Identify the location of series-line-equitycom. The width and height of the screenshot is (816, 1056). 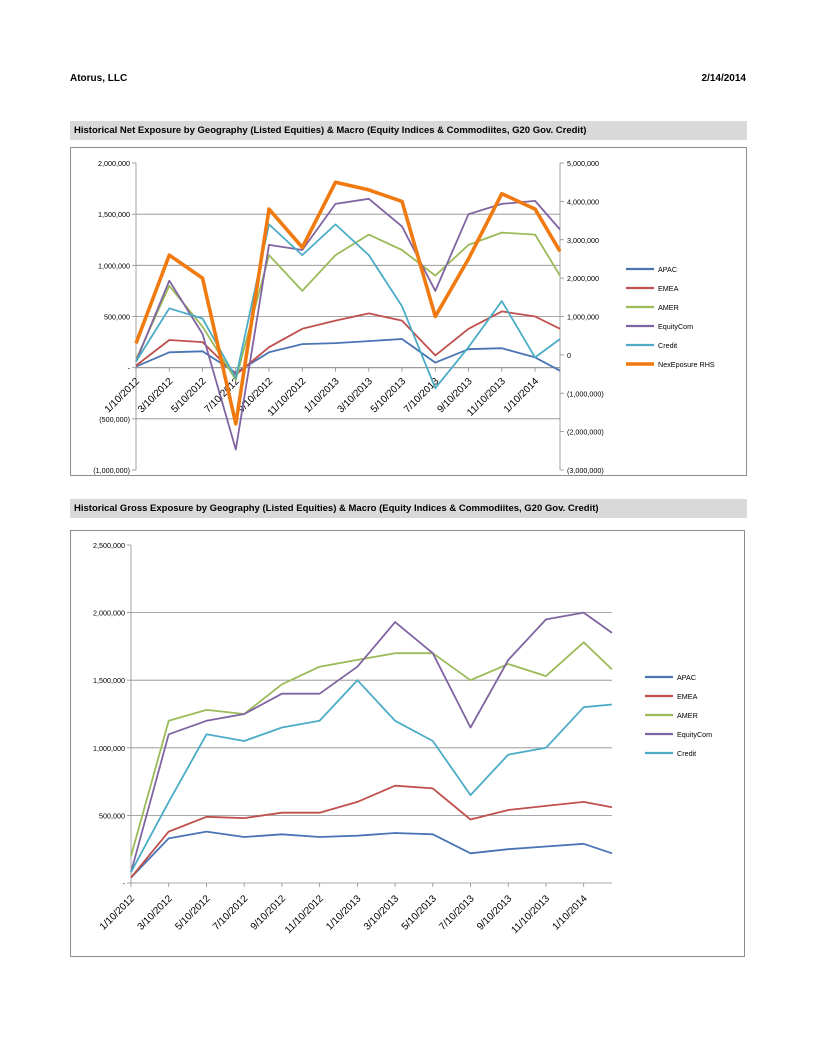
(371, 742).